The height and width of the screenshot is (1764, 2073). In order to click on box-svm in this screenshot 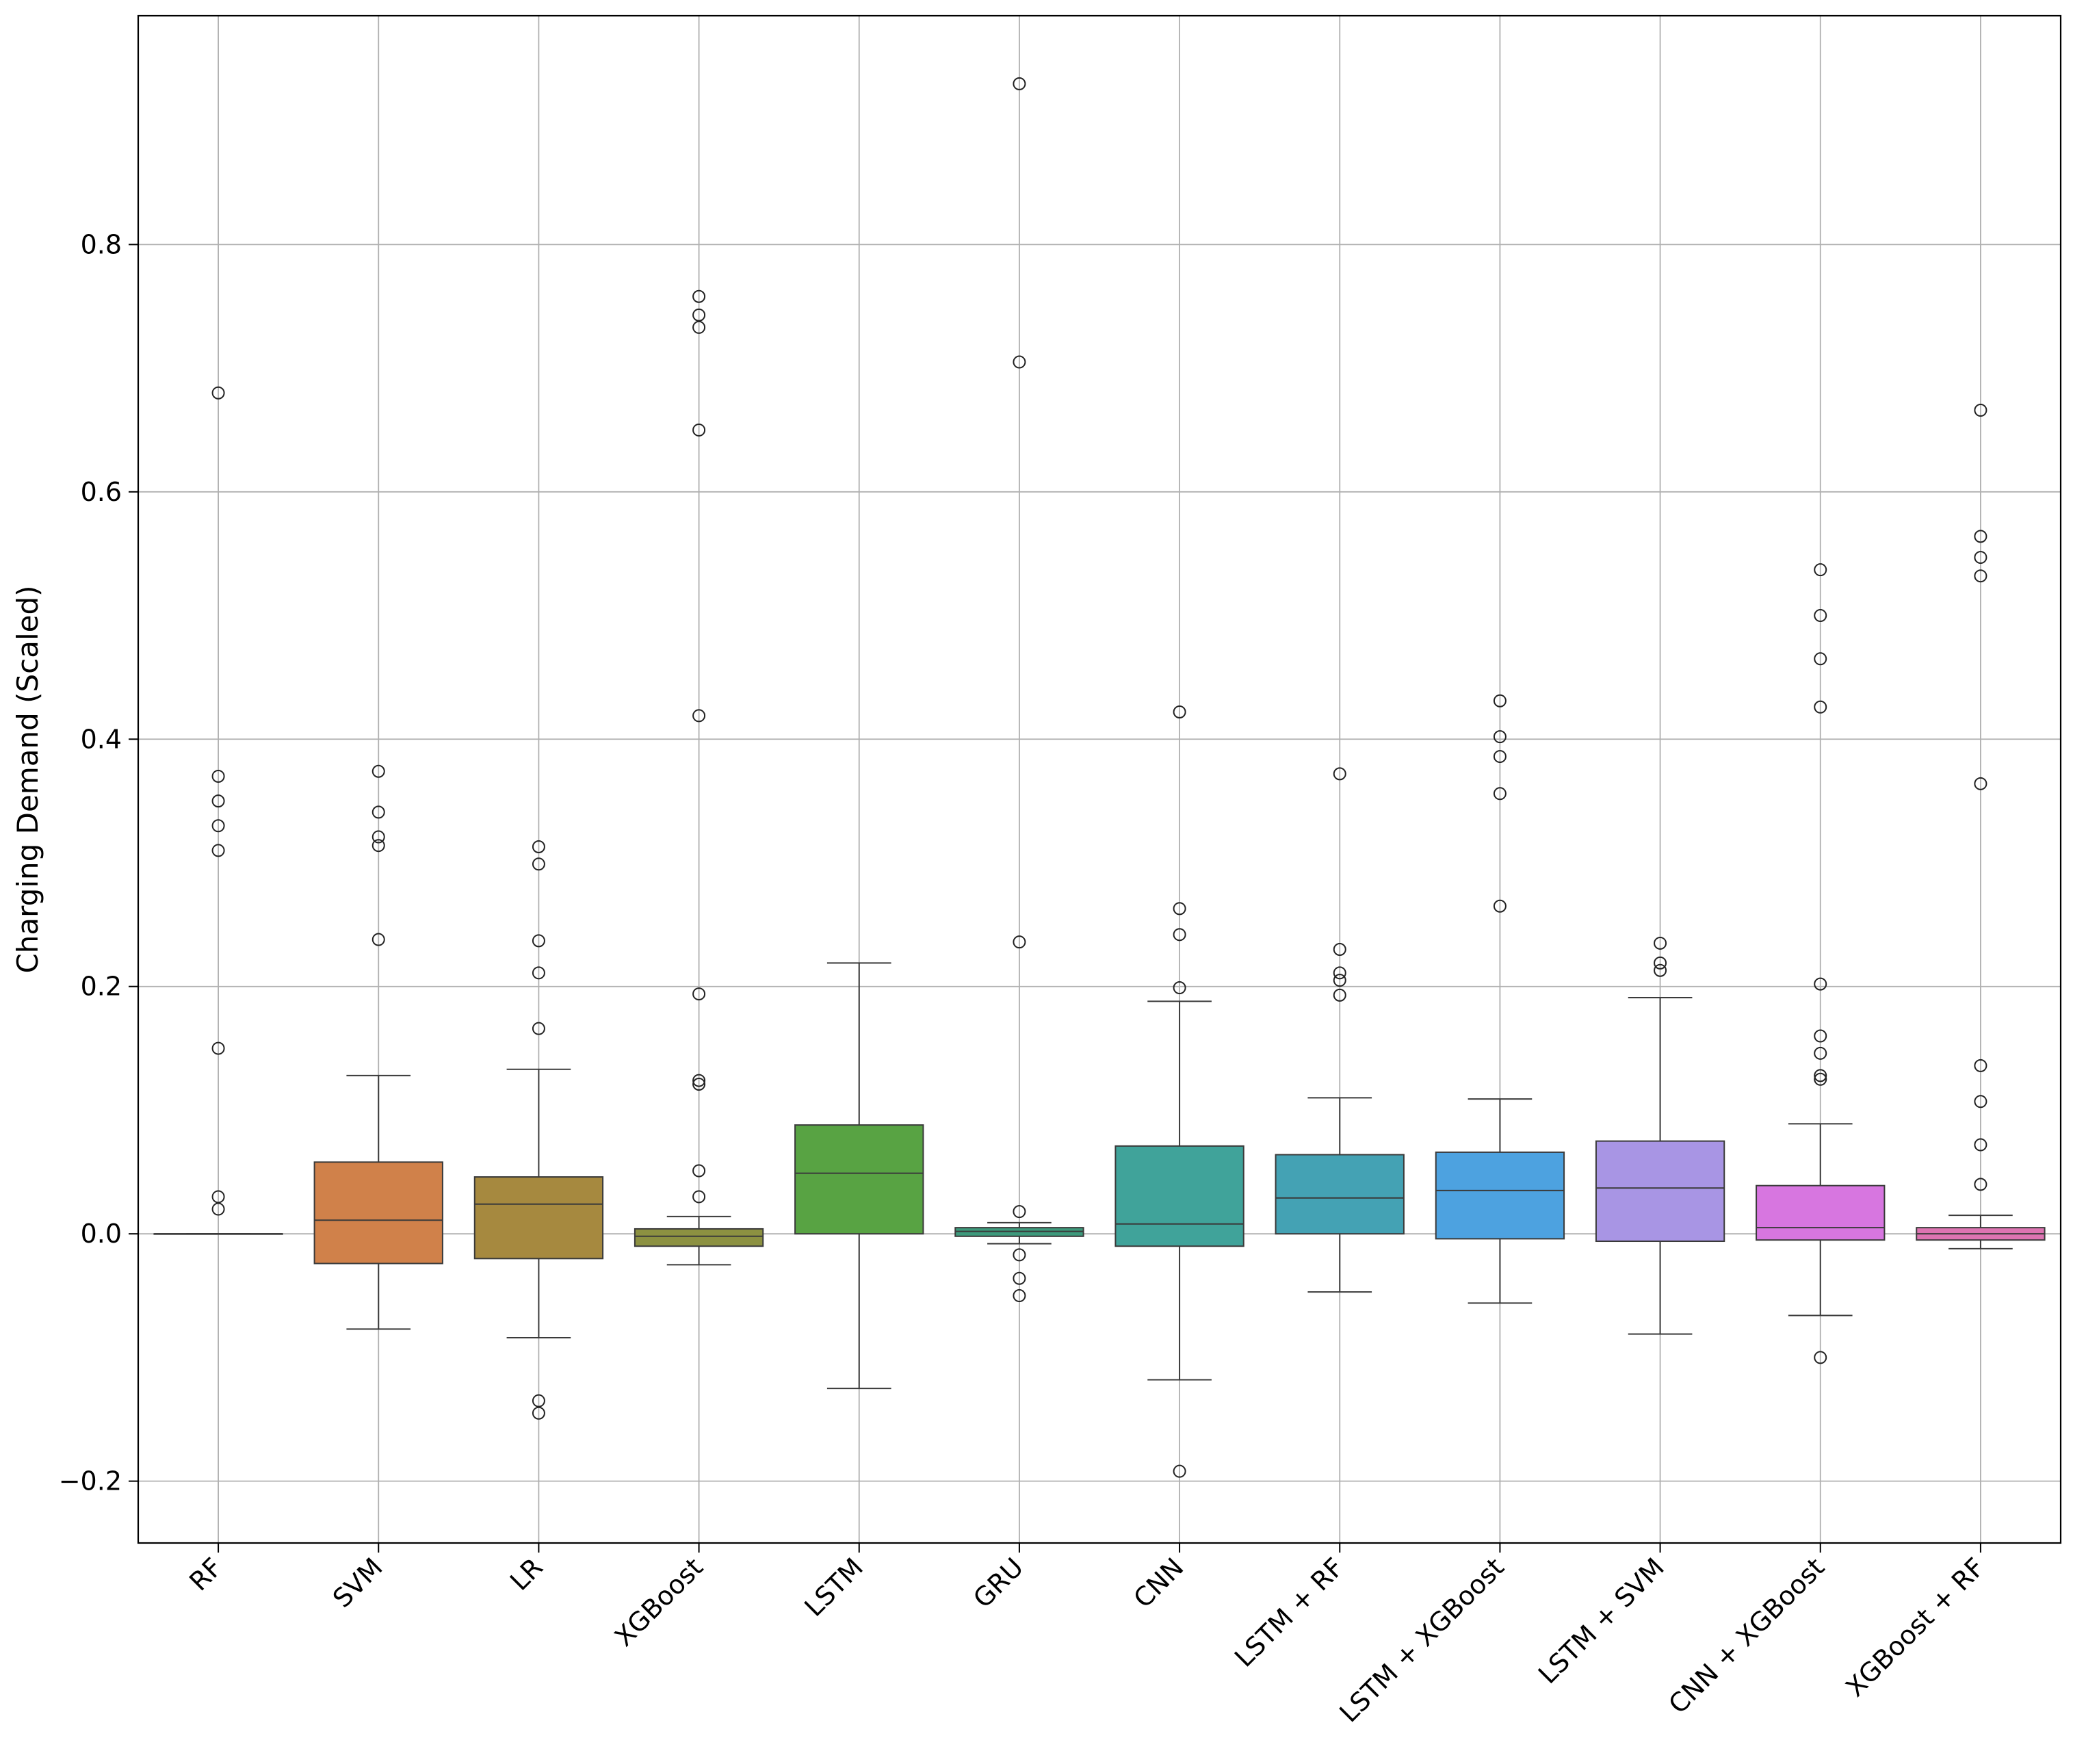, I will do `click(378, 1047)`.